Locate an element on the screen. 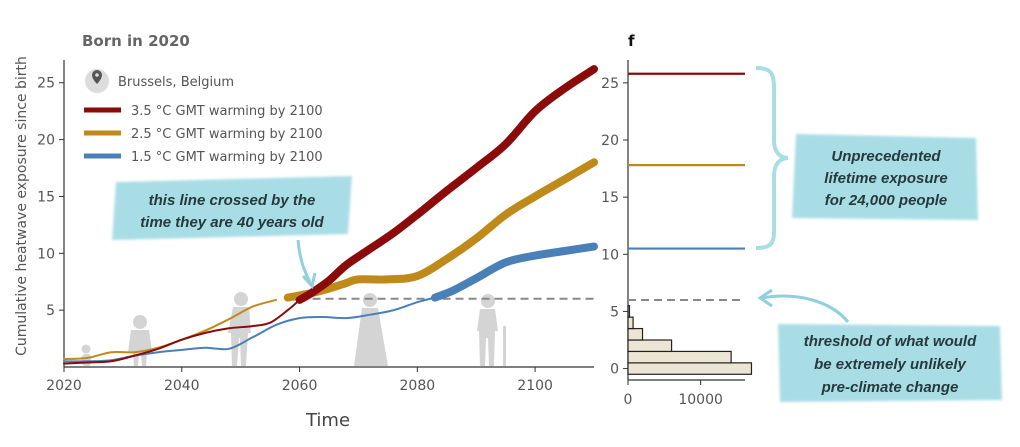  child-silhouette is located at coordinates (140, 340).